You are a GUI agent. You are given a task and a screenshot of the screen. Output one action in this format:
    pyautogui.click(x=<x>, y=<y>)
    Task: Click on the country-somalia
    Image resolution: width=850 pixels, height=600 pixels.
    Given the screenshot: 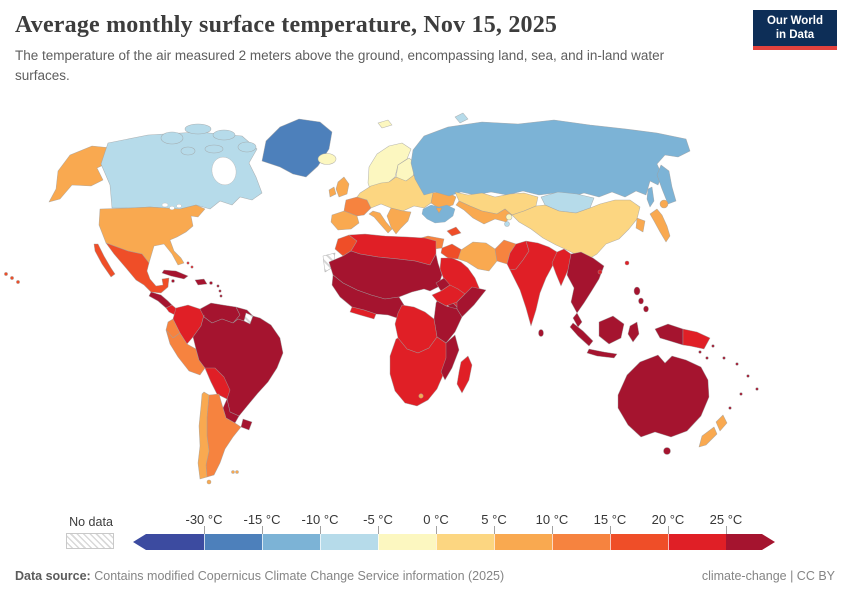 What is the action you would take?
    pyautogui.click(x=471, y=302)
    